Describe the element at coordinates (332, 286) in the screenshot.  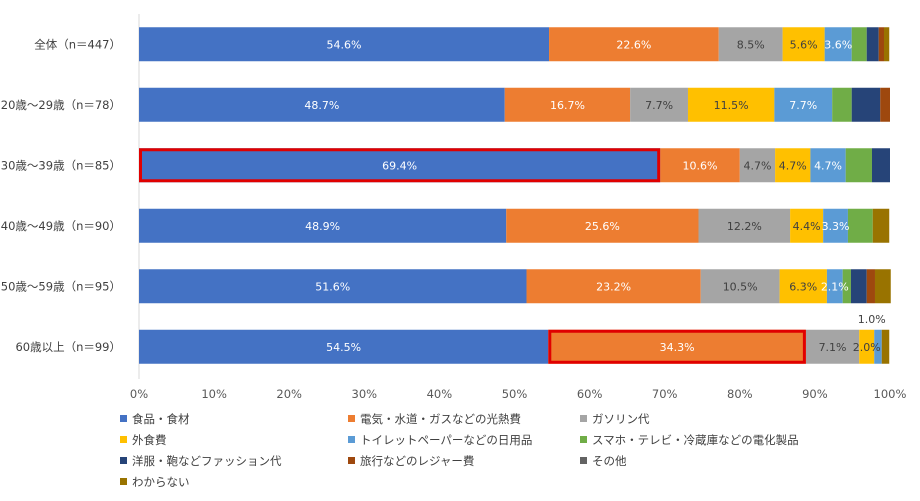
I see `data-label: 51.6%` at that location.